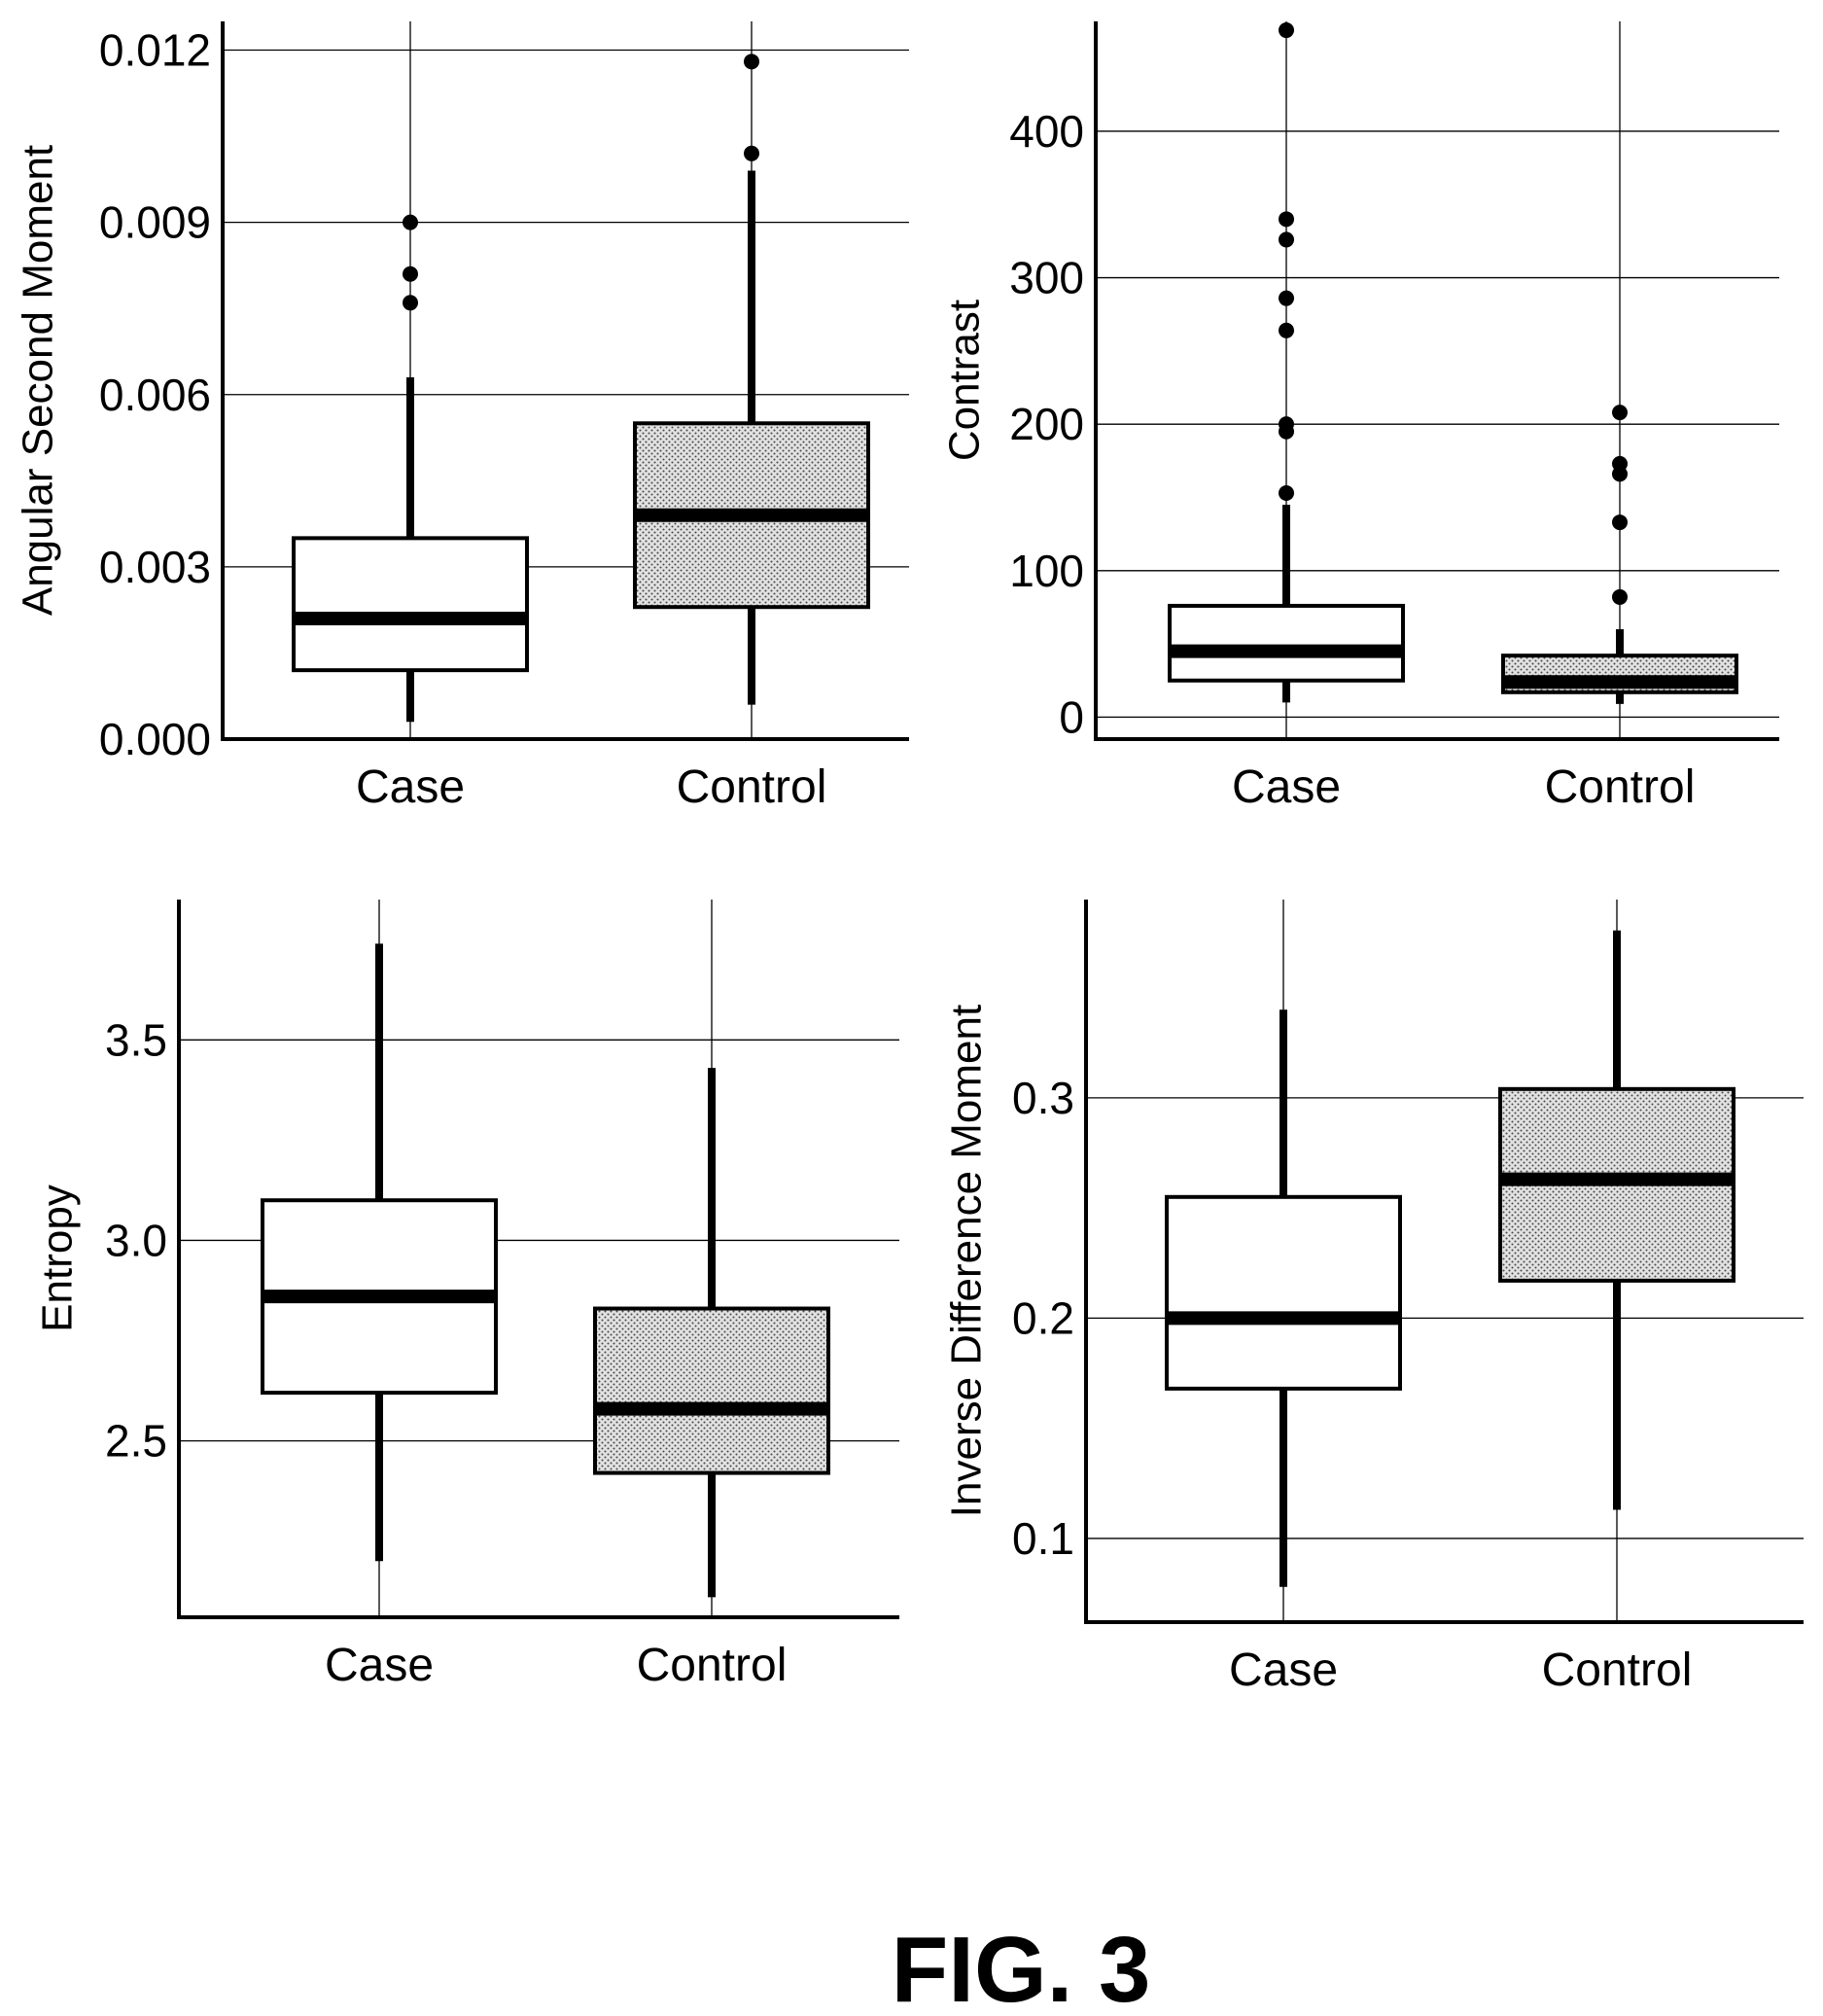  I want to click on y-tick-label: 0.009, so click(155, 222).